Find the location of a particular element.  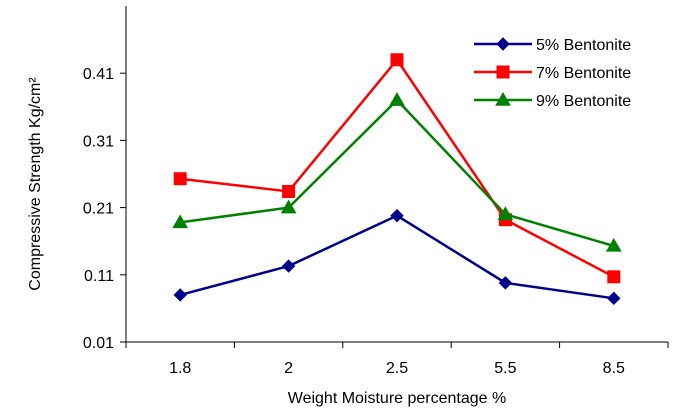

legend-item: 5% Bentonite is located at coordinates (552, 45).